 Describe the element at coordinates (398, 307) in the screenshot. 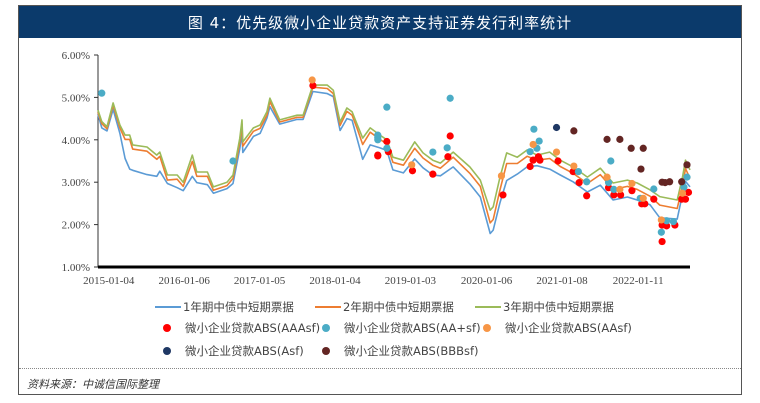

I see `legend-label: 2年期中债中短期票据` at that location.